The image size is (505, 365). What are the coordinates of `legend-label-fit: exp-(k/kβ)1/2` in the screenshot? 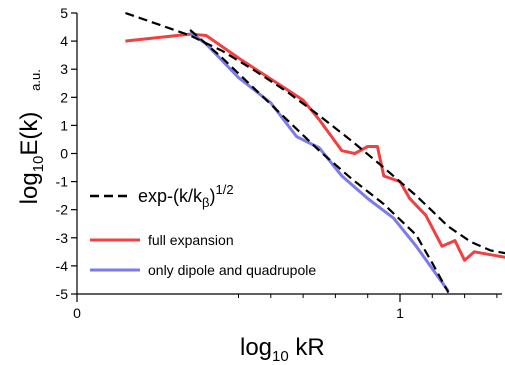 It's located at (186, 196).